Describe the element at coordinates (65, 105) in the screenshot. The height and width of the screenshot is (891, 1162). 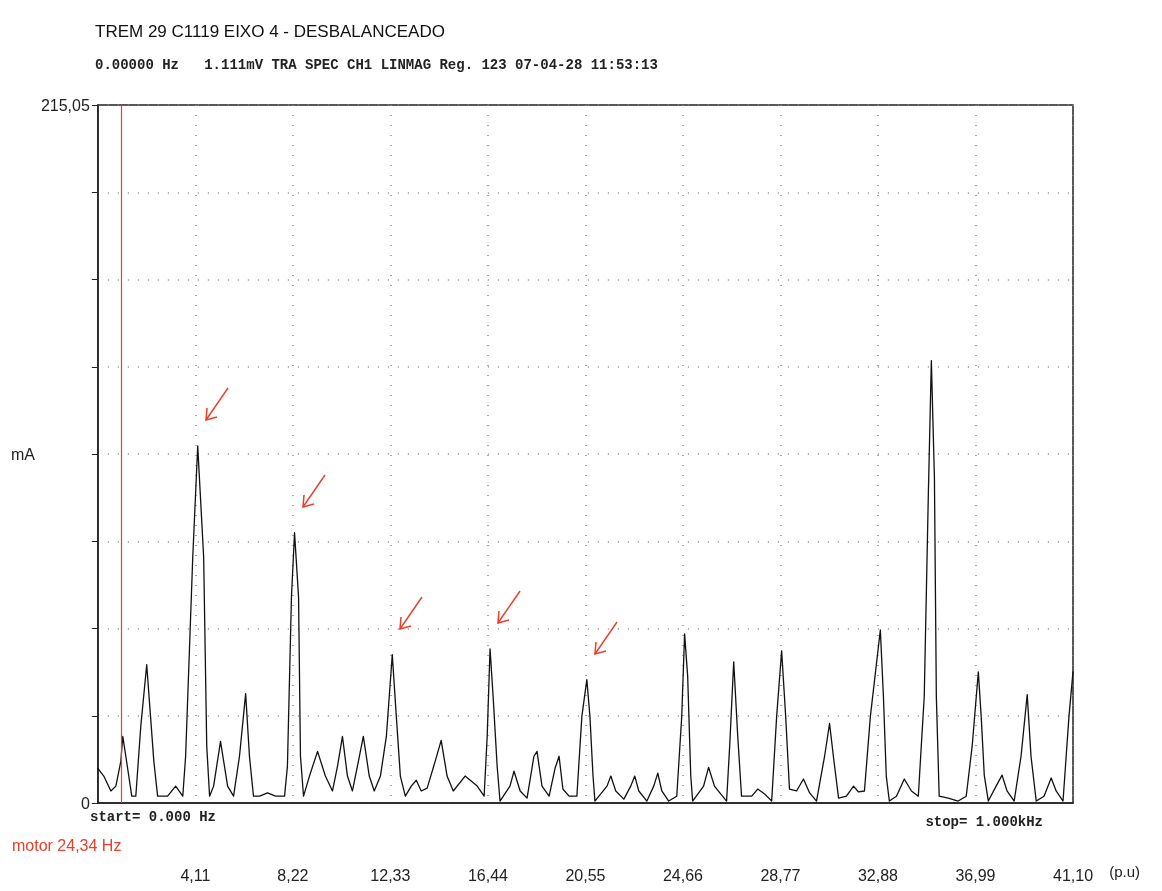
I see `y-tick-label: 215,05` at that location.